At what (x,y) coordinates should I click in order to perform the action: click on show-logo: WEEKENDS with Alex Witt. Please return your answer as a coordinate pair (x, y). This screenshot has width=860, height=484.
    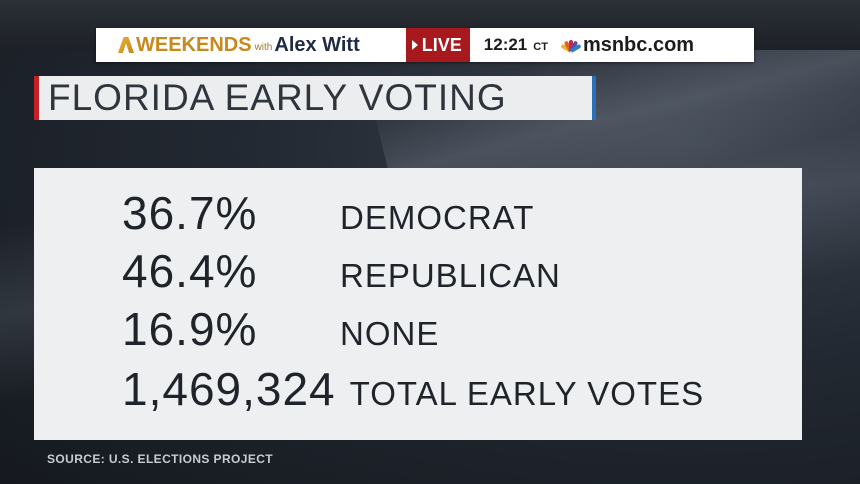
    Looking at the image, I should click on (239, 45).